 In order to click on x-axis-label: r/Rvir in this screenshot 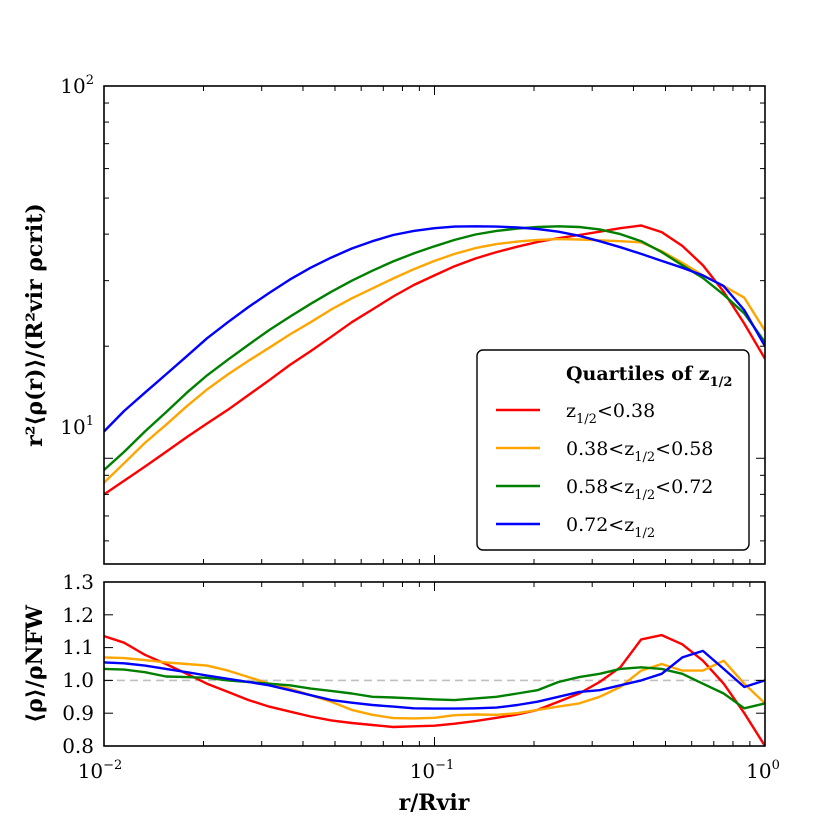, I will do `click(434, 803)`.